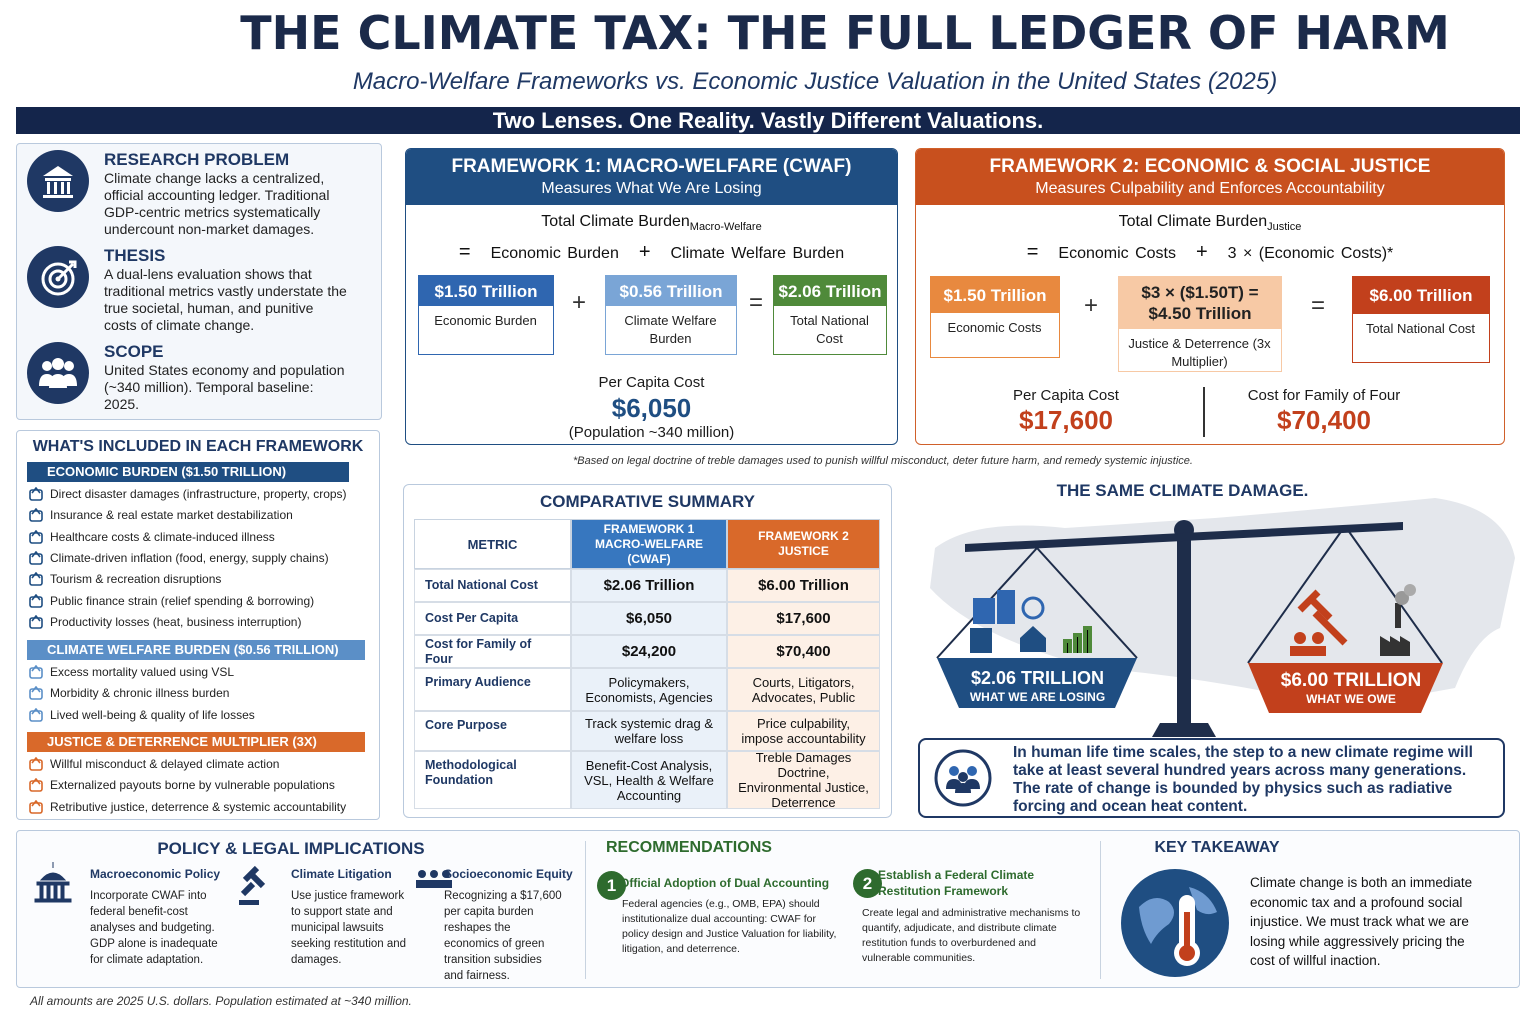 The height and width of the screenshot is (1024, 1536). Describe the element at coordinates (1117, 253) in the screenshot. I see `formula-term: Economic Costs` at that location.